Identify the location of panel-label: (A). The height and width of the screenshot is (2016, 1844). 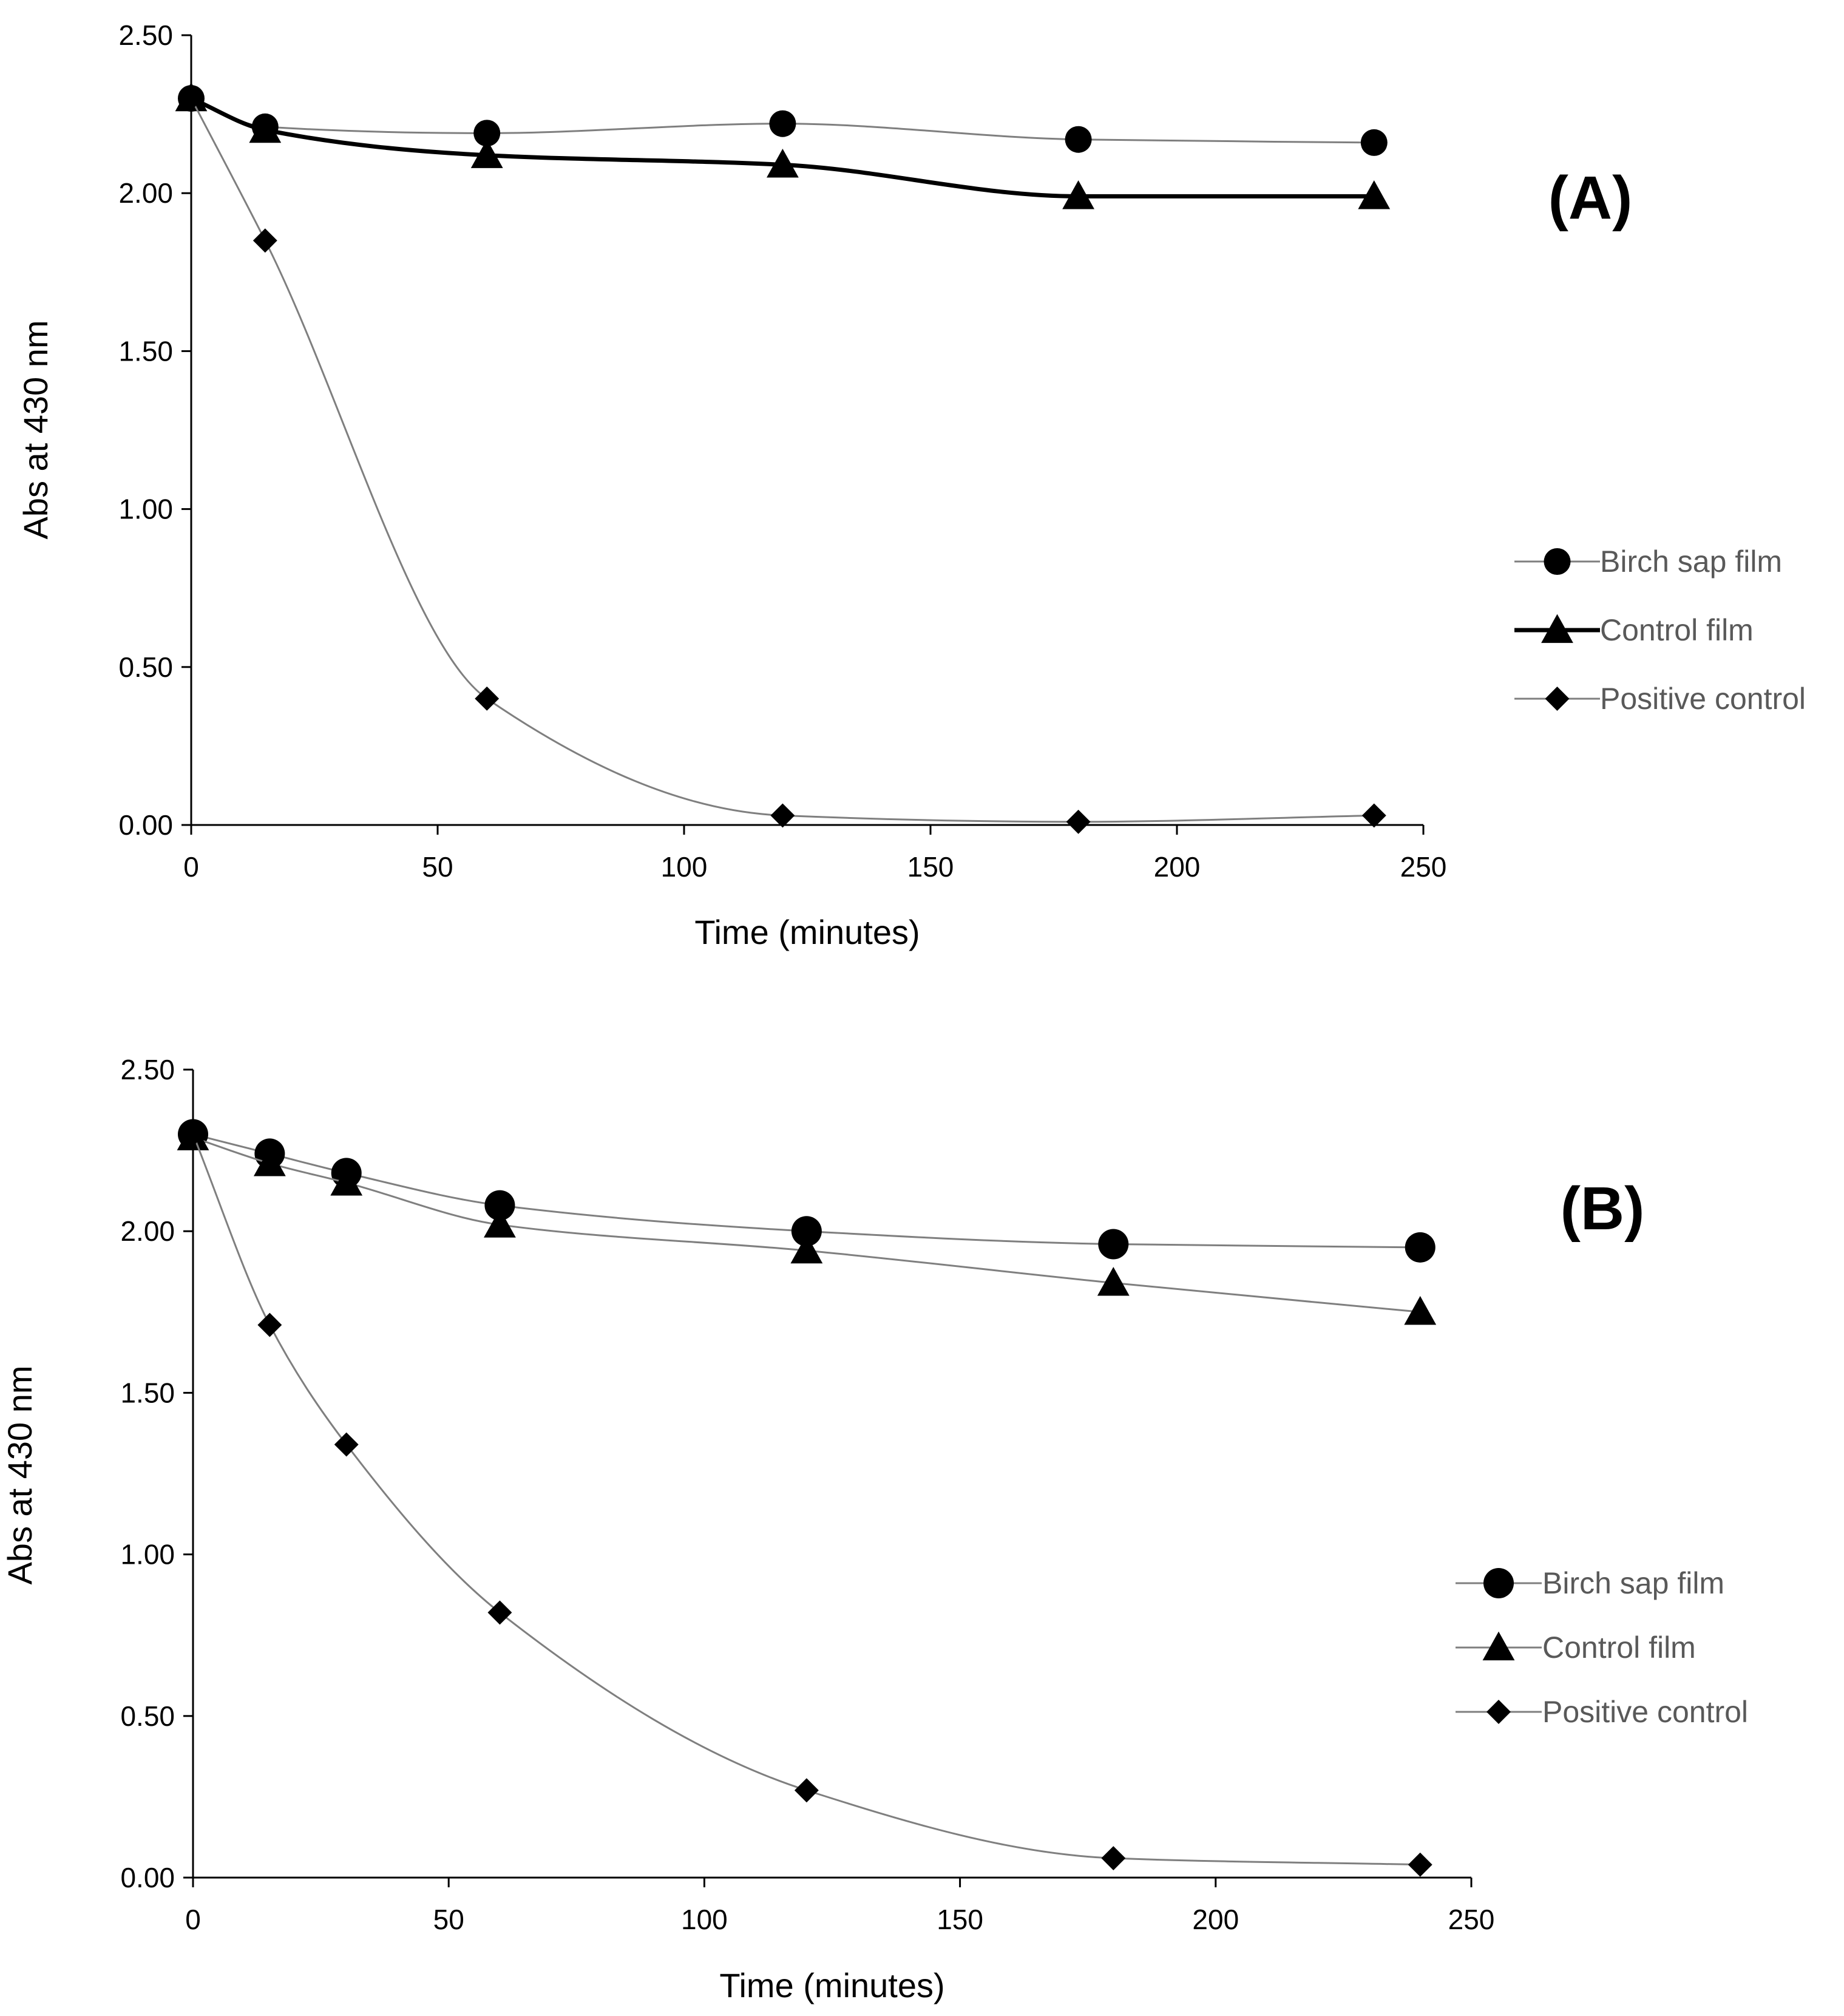
(1590, 198).